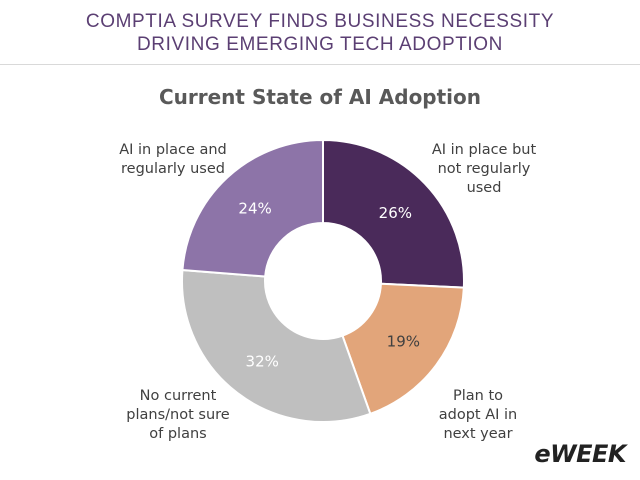 The height and width of the screenshot is (480, 640). I want to click on slice-in-place-regularly-used, so click(252, 208).